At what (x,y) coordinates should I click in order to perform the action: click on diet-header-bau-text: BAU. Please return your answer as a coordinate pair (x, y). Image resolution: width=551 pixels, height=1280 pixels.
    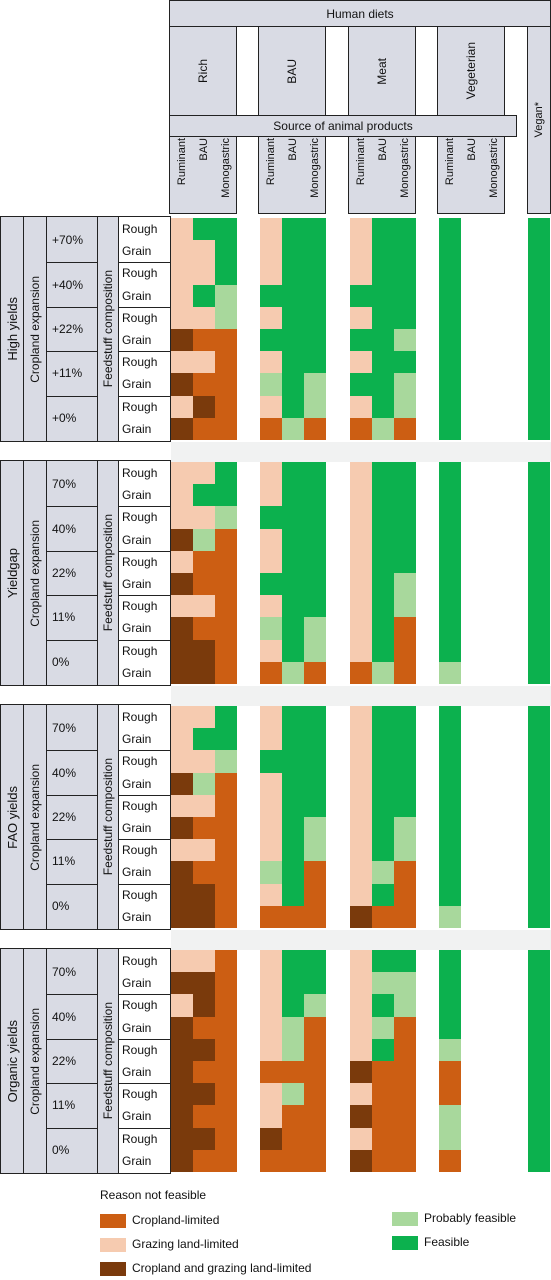
    Looking at the image, I should click on (292, 71).